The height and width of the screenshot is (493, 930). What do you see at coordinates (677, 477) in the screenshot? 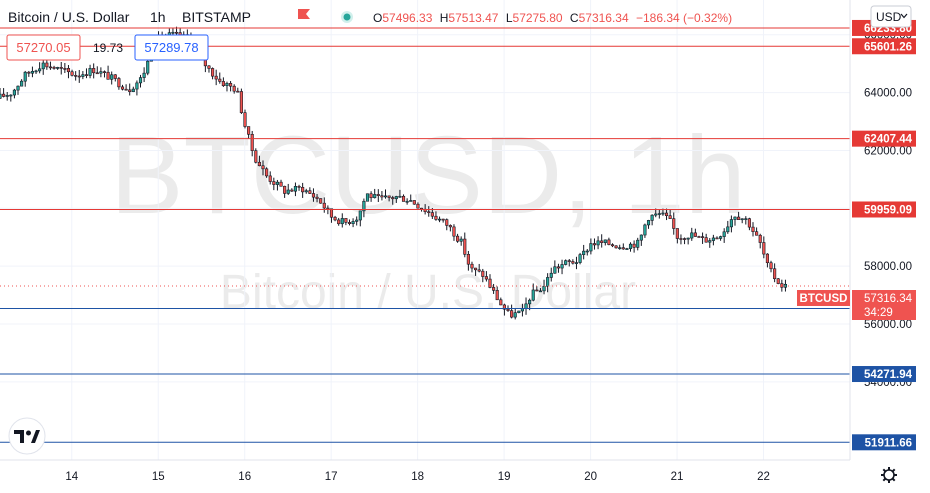
I see `time-tick-label: 21` at bounding box center [677, 477].